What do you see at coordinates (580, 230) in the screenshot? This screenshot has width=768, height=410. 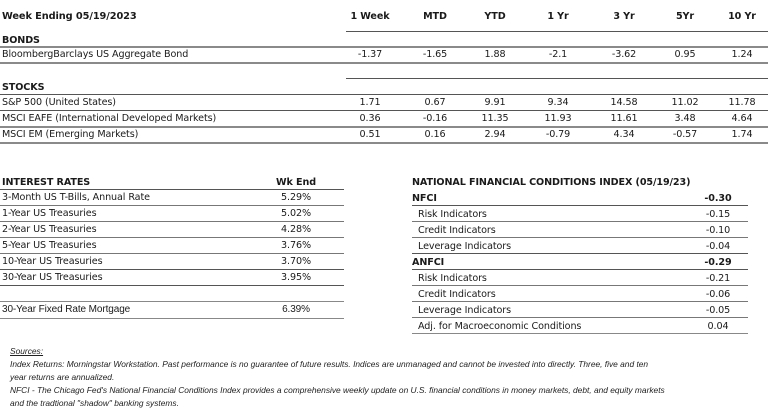 I see `table-row: Credit Indicators -0.10` at bounding box center [580, 230].